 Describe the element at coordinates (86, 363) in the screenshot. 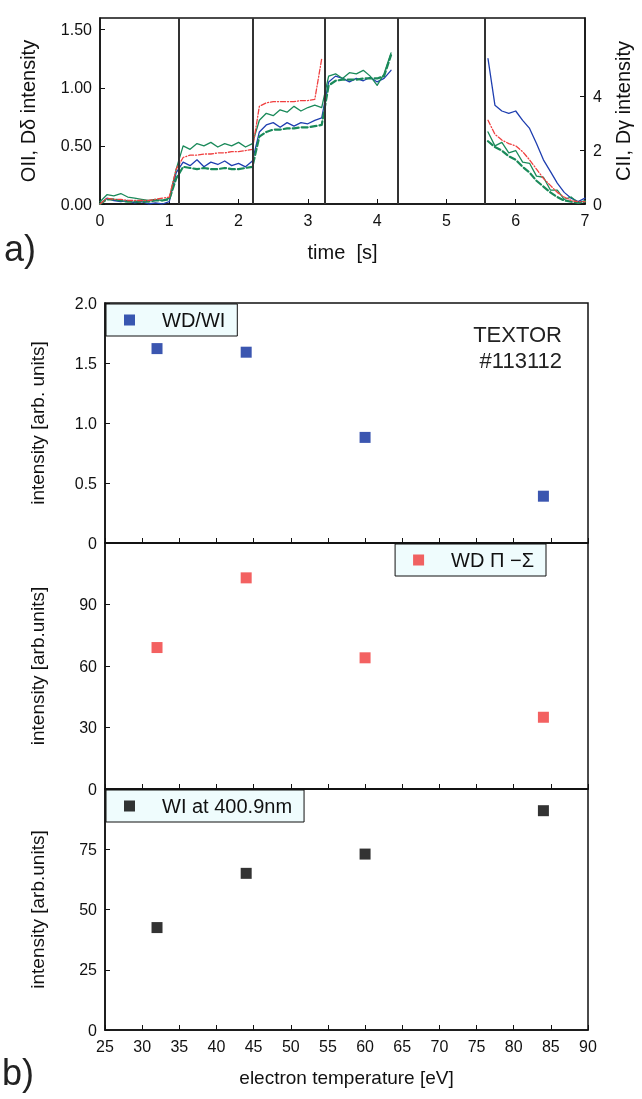

I see `y-tick-label: 1.5` at that location.